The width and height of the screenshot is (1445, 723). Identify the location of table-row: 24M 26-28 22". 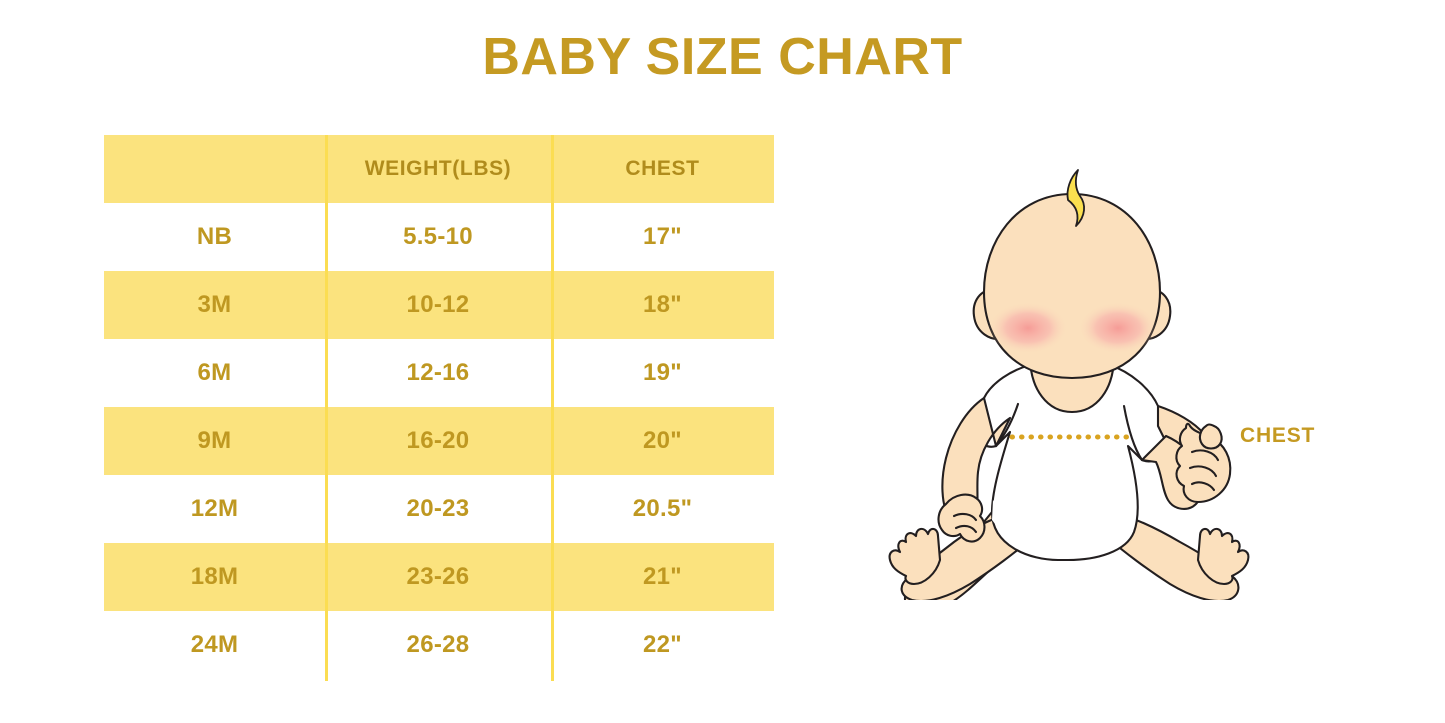
(439, 645).